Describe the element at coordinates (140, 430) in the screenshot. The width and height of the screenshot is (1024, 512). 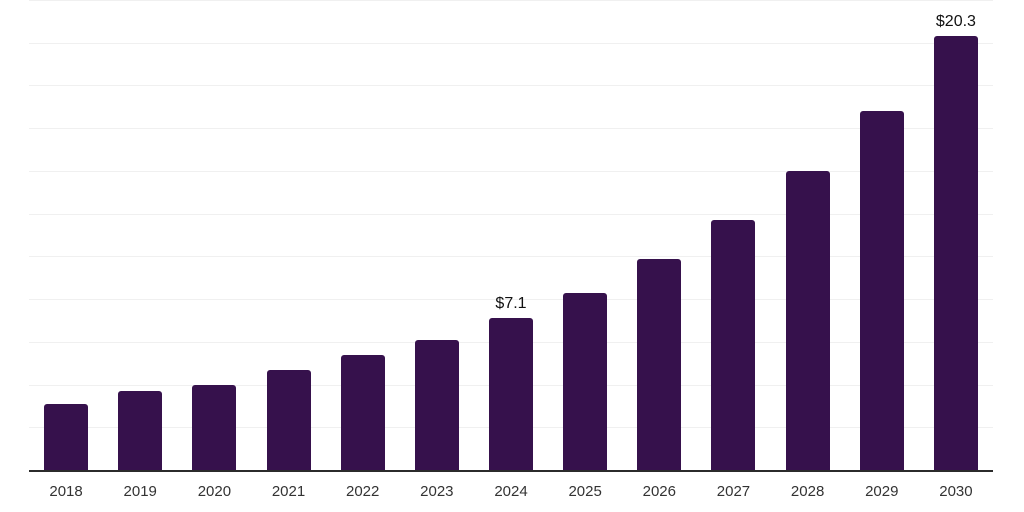
I see `bar-2019` at that location.